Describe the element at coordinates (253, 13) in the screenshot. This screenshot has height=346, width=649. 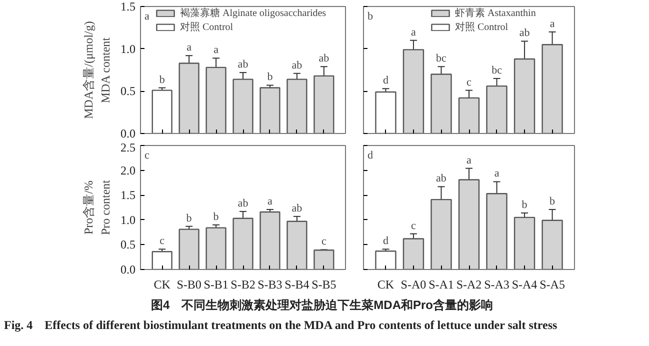
I see `legend-label: 褐藻寡糖 Alginate oligosaccharides` at that location.